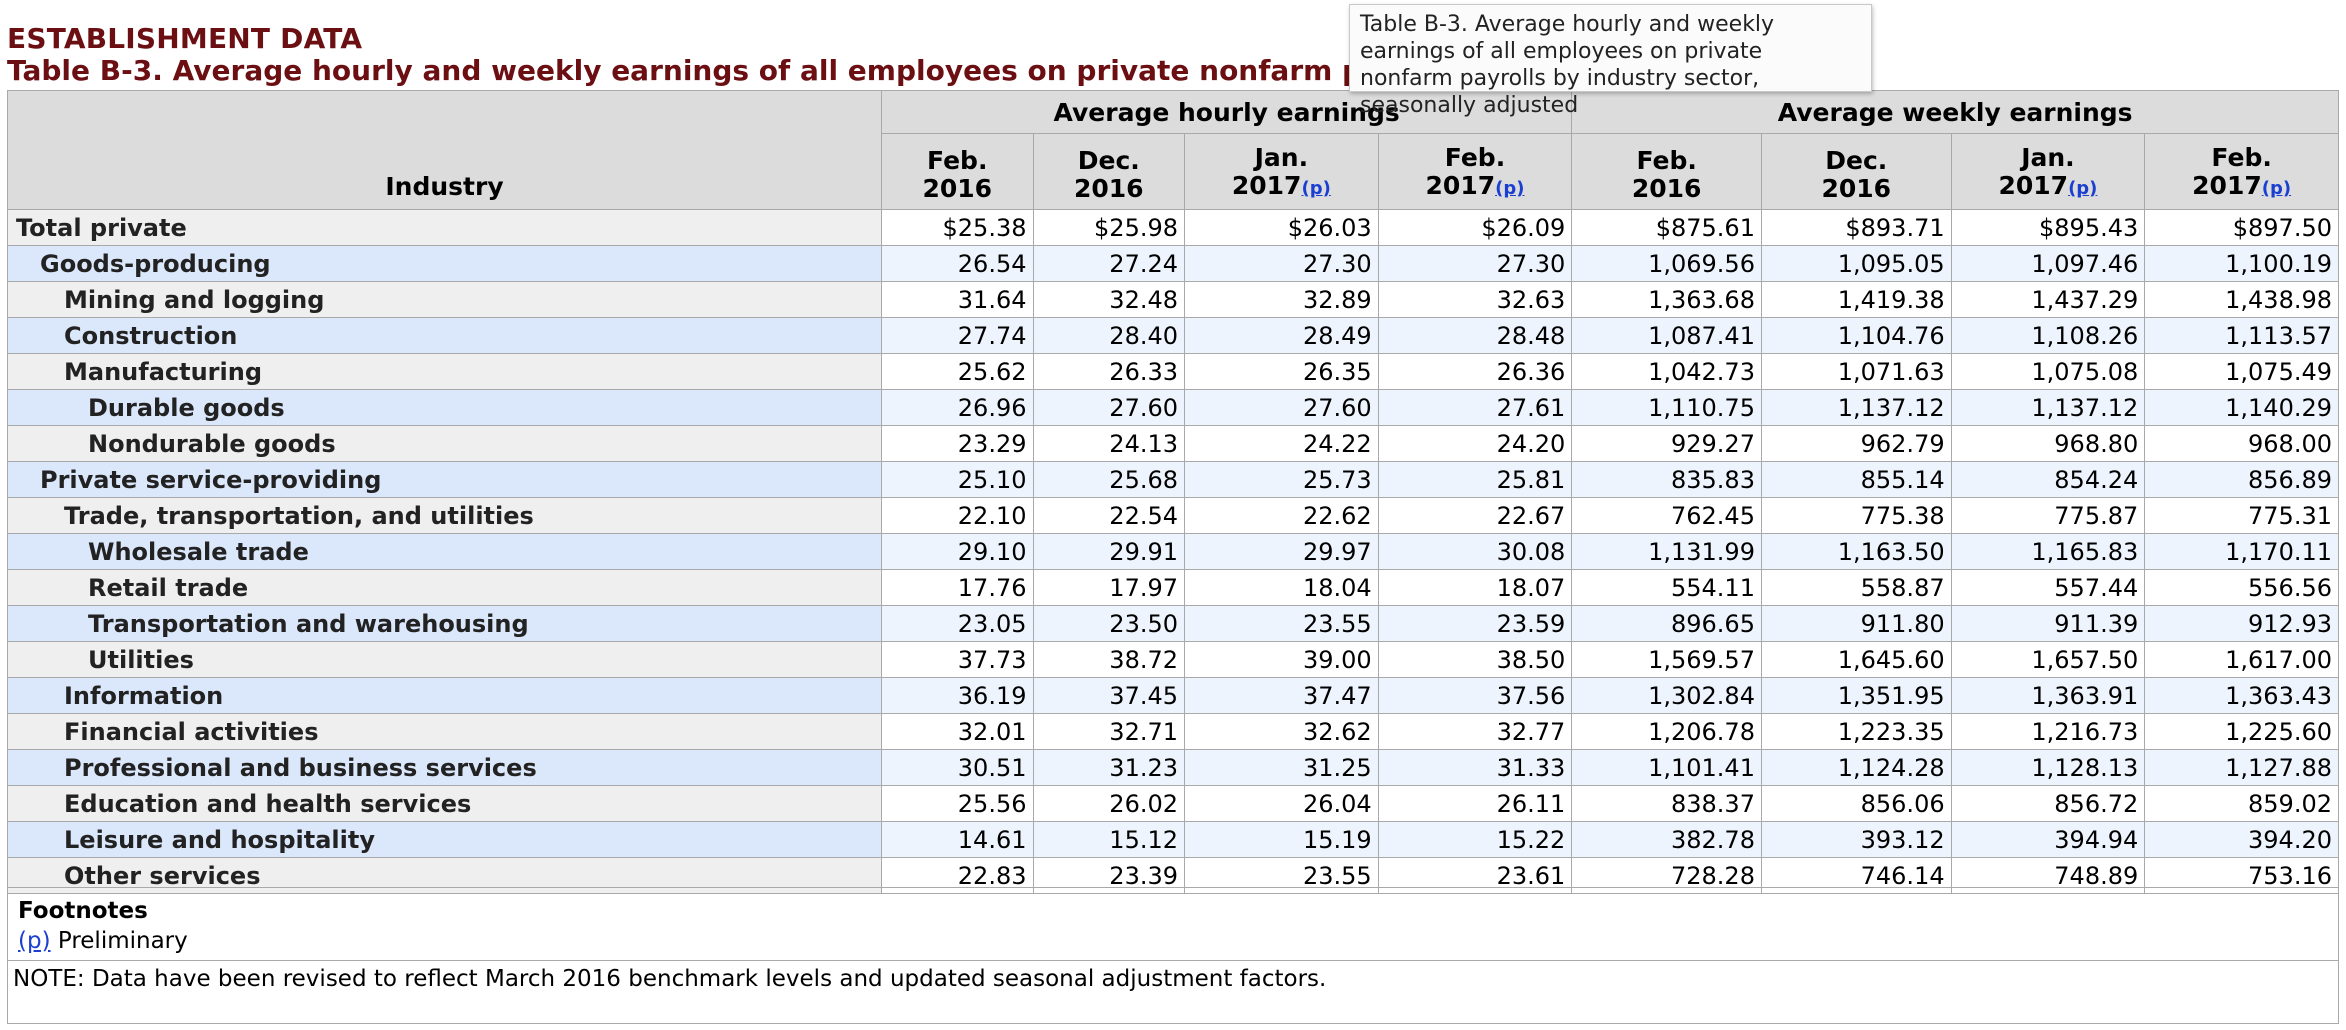  What do you see at coordinates (1109, 407) in the screenshot?
I see `table-cell: 27.60` at bounding box center [1109, 407].